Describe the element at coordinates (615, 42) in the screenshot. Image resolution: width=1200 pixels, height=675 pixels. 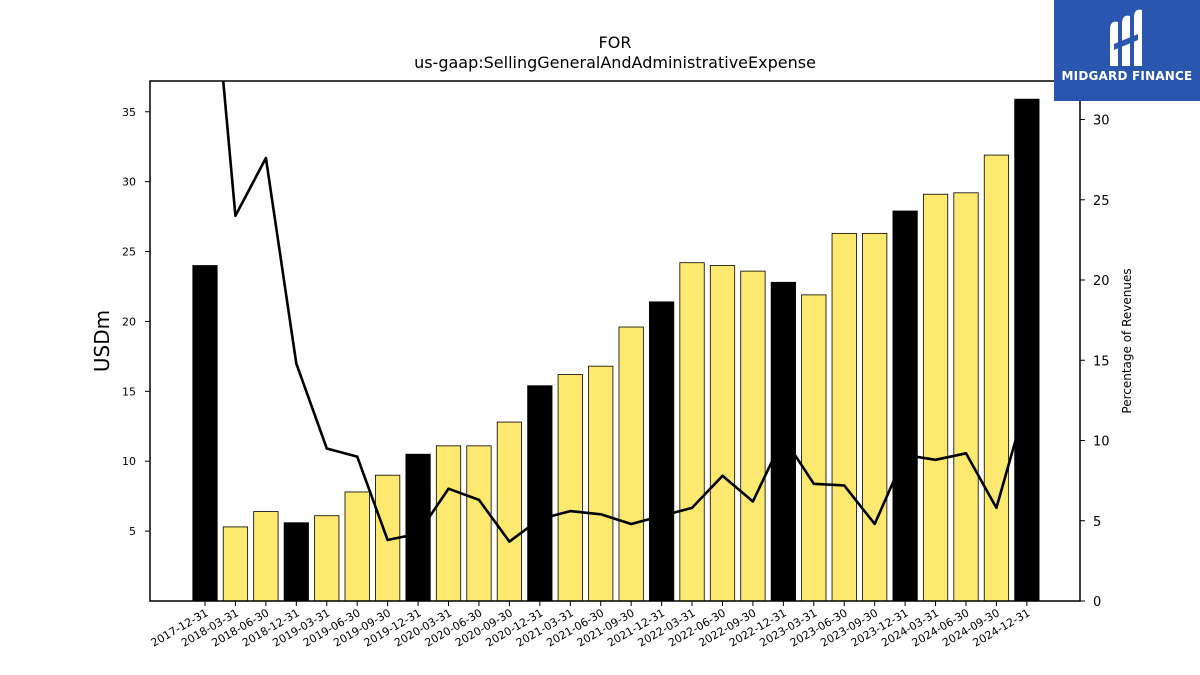
I see `chart-title-line: FOR` at that location.